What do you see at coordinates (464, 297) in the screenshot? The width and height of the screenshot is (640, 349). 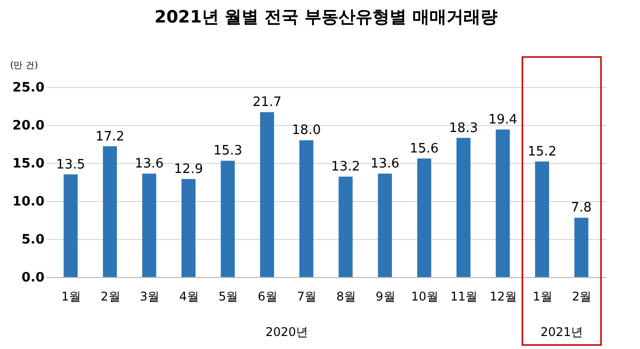 I see `x-tick-label: 11월` at bounding box center [464, 297].